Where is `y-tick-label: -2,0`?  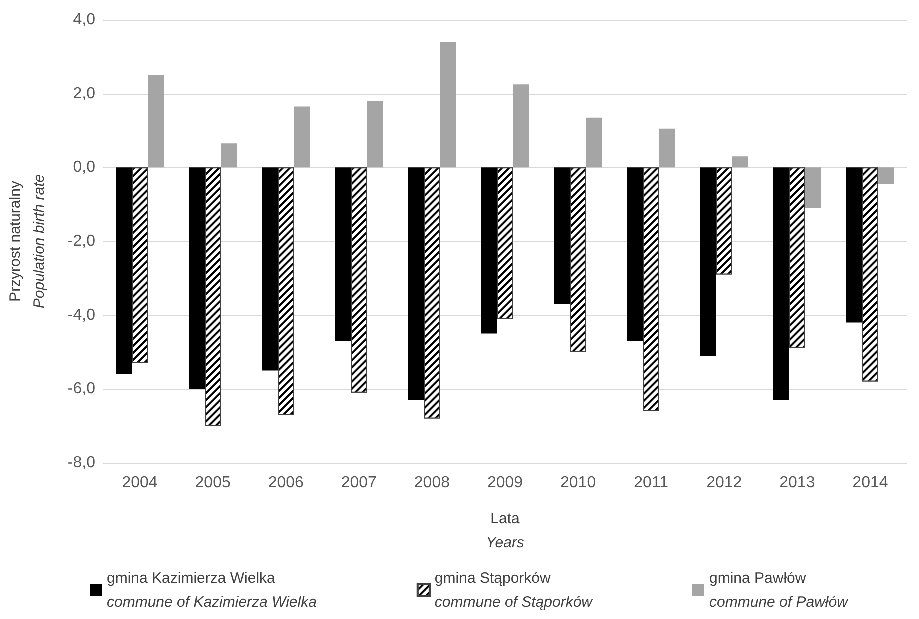
y-tick-label: -2,0 is located at coordinates (82, 241).